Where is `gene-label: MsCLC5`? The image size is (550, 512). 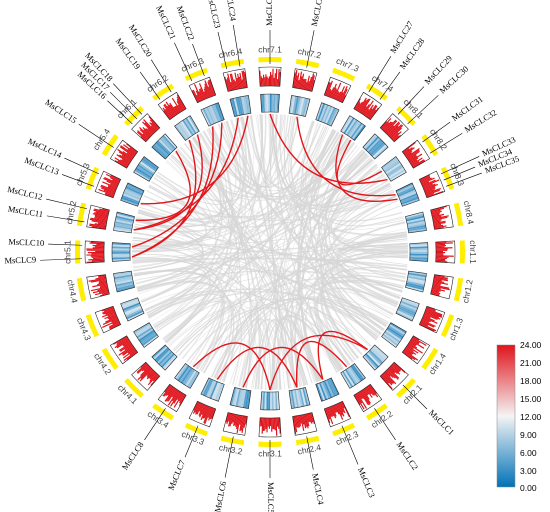
gene-label: MsCLC5 is located at coordinates (271, 497).